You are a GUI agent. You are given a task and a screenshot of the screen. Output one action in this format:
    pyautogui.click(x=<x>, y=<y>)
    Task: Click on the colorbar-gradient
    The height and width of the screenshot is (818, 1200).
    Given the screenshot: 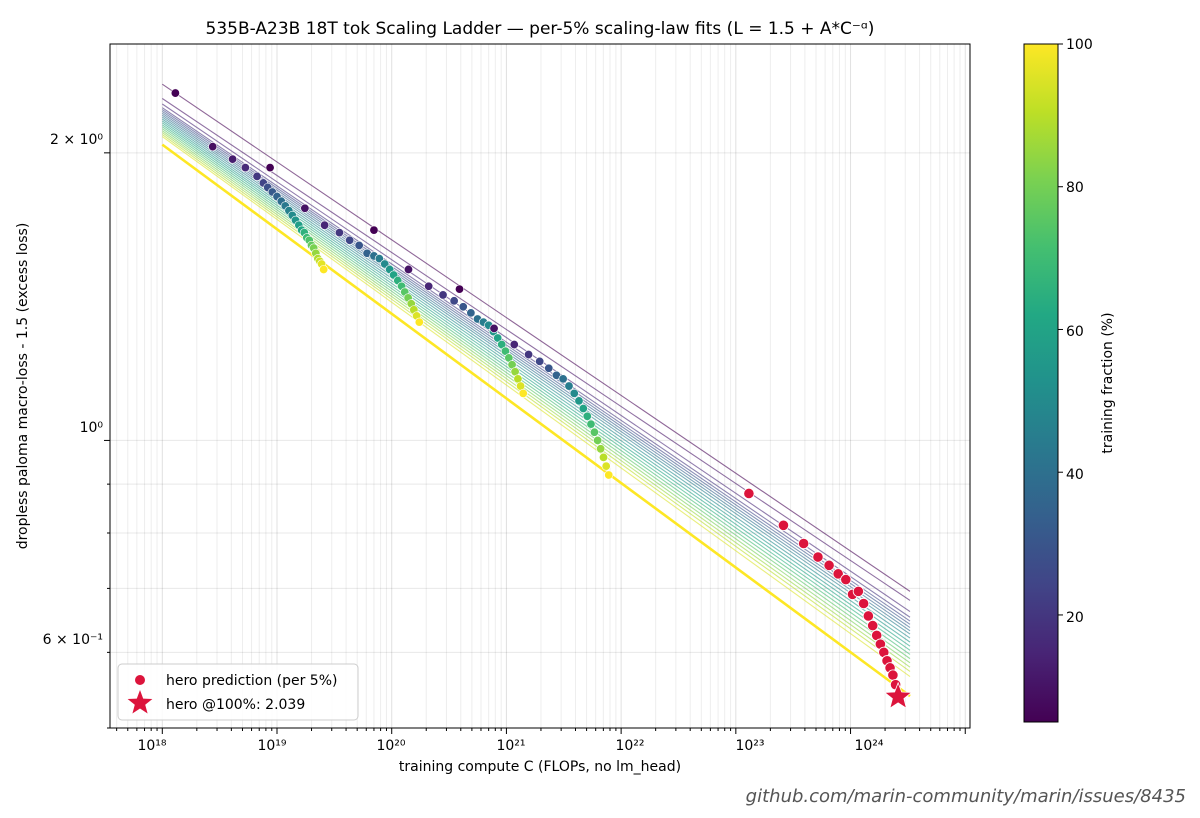 What is the action you would take?
    pyautogui.click(x=1041, y=383)
    